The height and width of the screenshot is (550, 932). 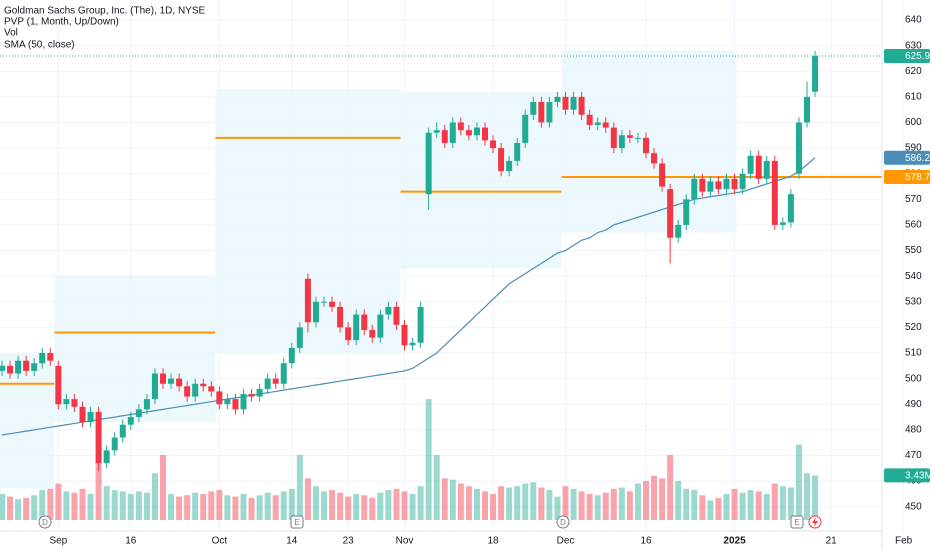 I want to click on x-tick-label: 14, so click(x=292, y=541).